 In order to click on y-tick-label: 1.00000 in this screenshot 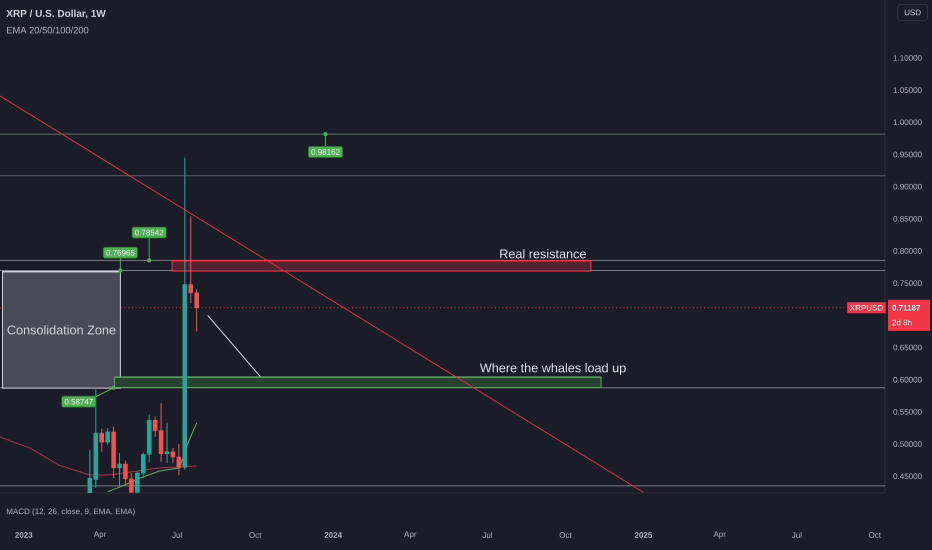, I will do `click(908, 122)`.